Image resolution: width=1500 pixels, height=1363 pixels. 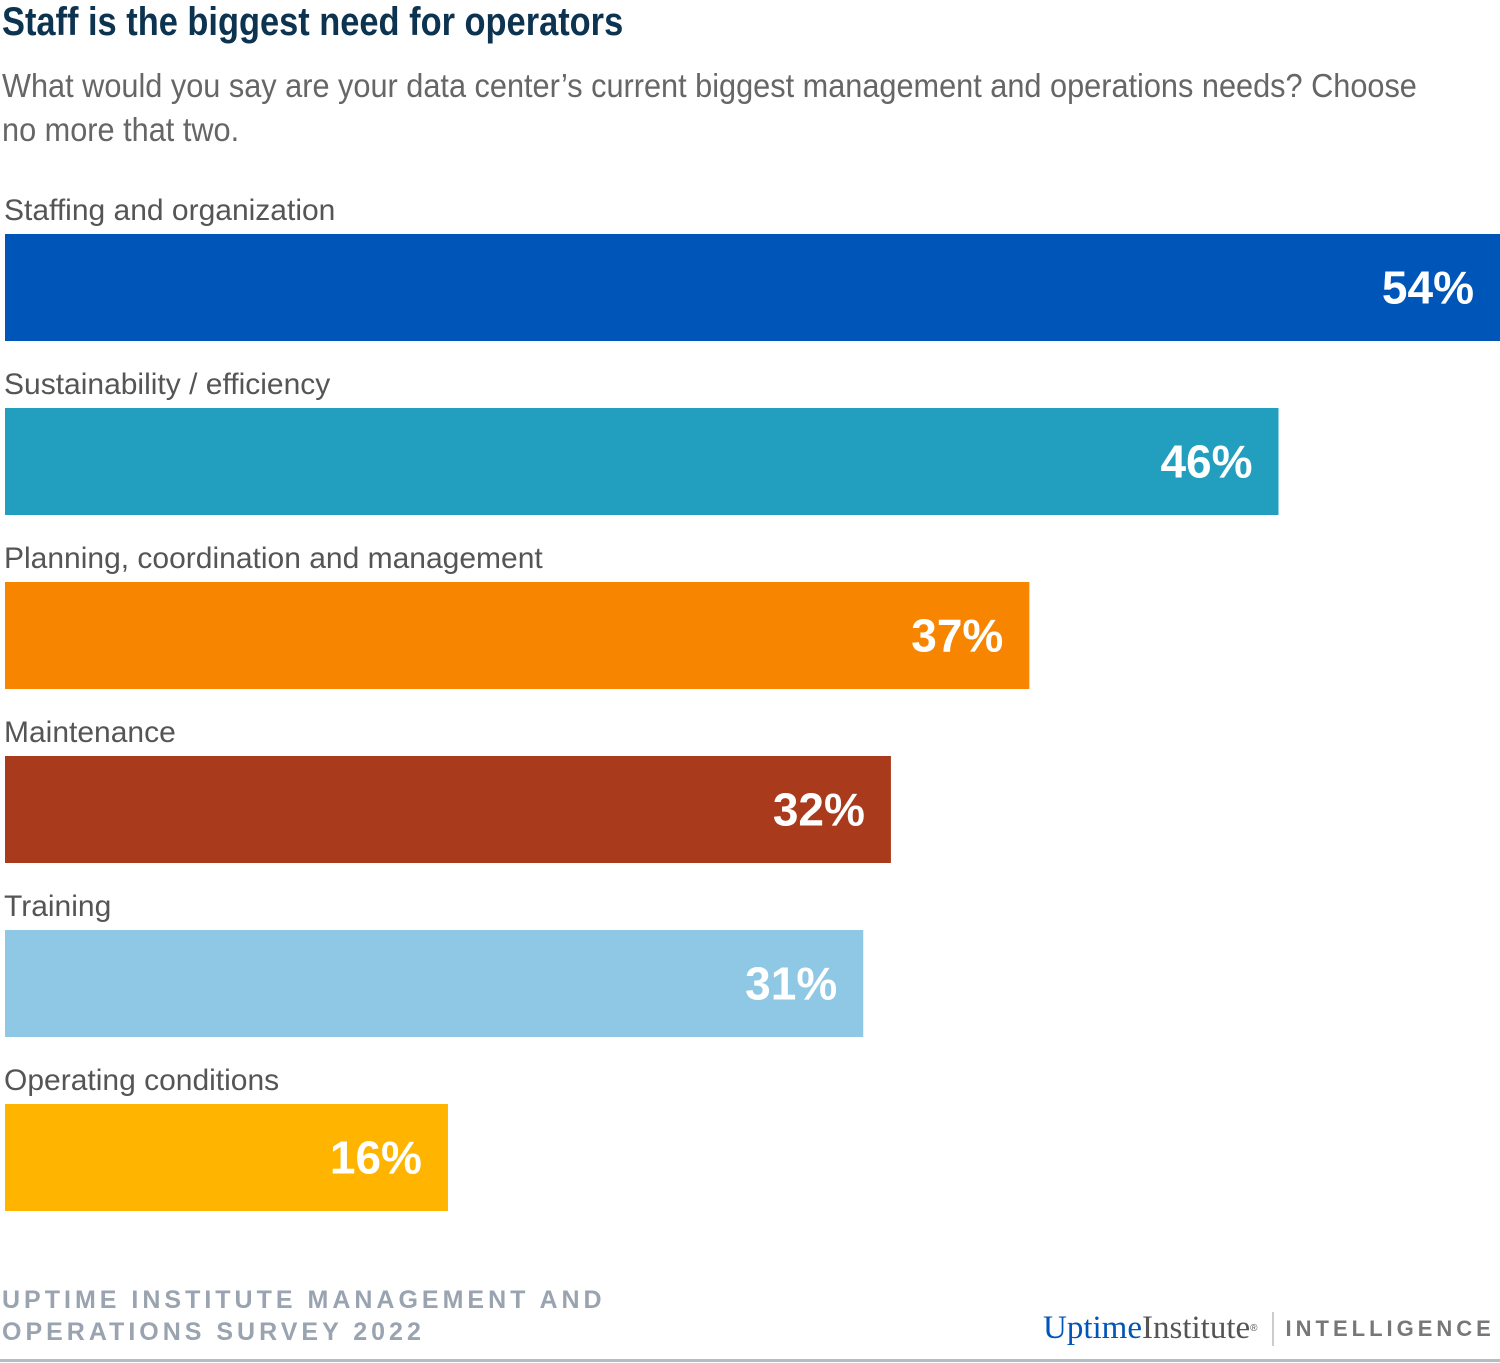 I want to click on value-label: 31%, so click(x=791, y=984).